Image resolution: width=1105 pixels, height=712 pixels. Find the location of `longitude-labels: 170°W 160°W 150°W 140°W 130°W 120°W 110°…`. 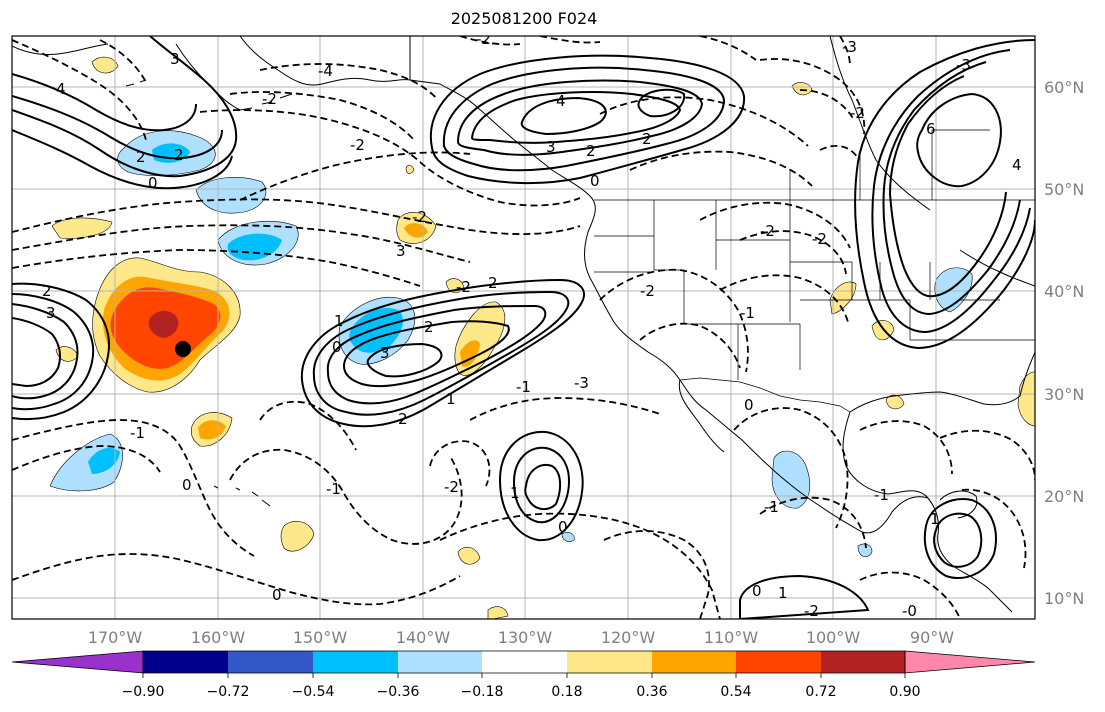

longitude-labels: 170°W 160°W 150°W 140°W 130°W 120°W 110°… is located at coordinates (521, 637).